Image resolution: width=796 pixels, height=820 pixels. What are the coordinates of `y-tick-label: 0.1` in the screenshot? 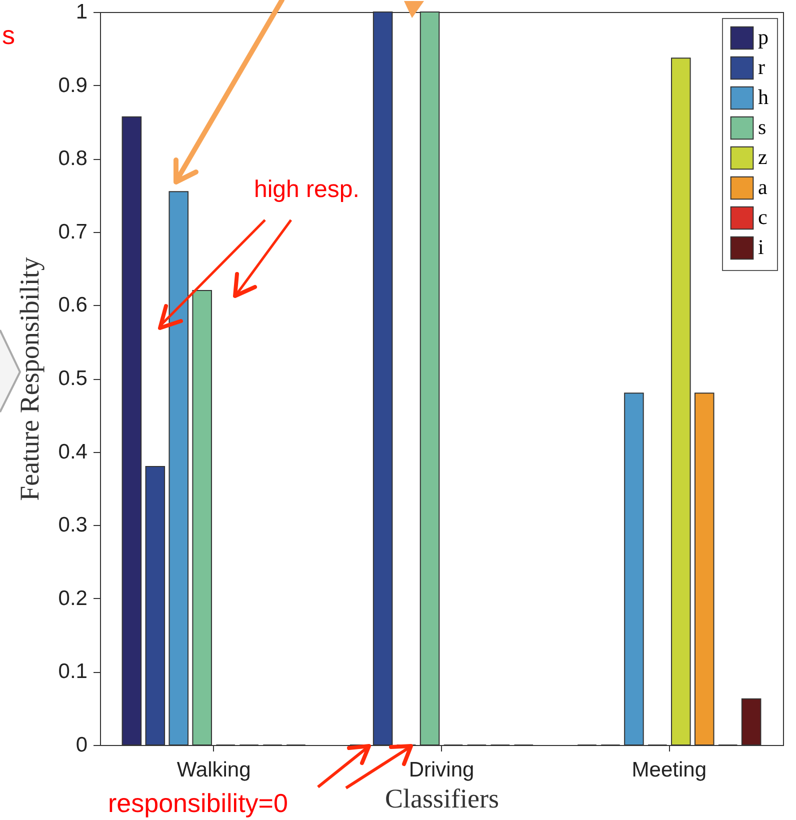 It's located at (73, 672).